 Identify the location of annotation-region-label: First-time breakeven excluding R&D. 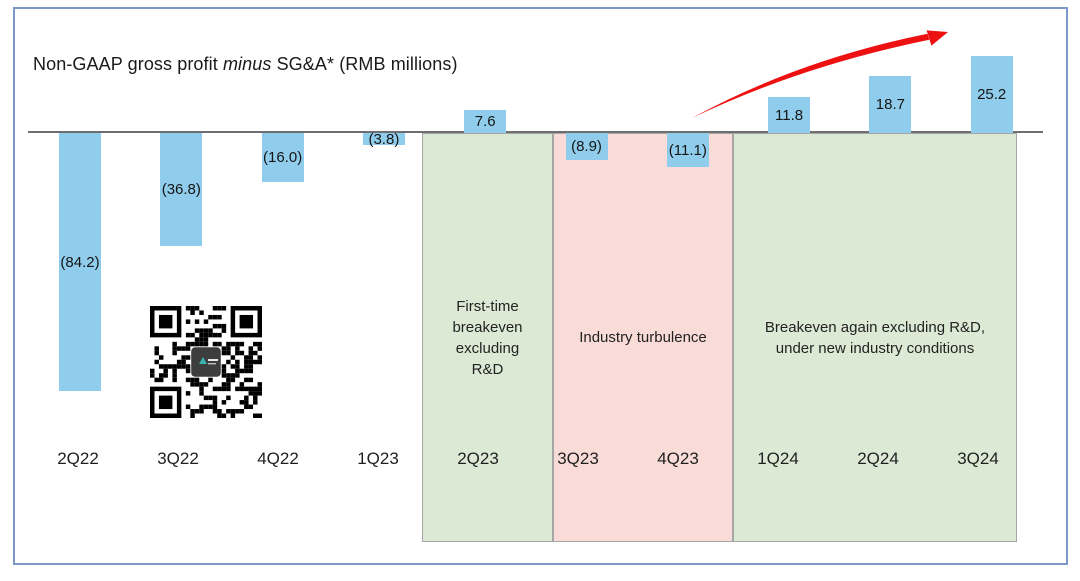
(487, 337).